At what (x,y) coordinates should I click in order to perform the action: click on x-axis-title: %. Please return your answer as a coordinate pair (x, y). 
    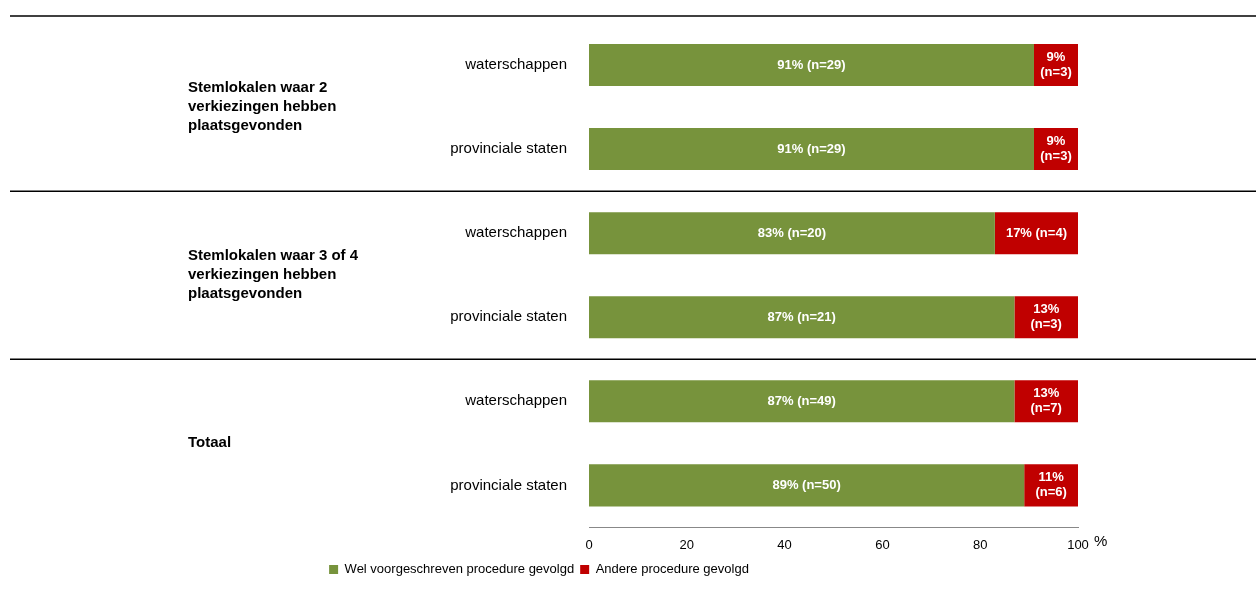
    Looking at the image, I should click on (1101, 540).